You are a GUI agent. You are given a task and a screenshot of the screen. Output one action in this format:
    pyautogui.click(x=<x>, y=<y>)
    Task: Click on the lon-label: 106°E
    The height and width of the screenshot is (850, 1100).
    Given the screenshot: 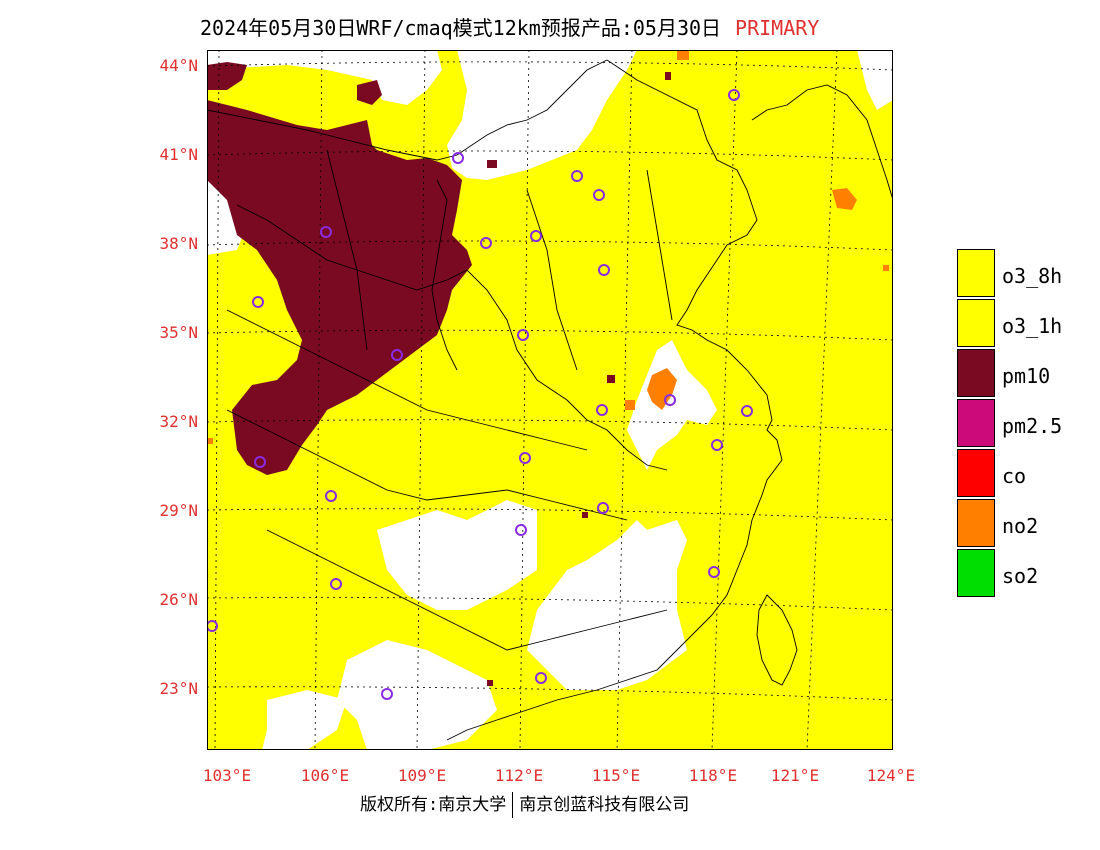 What is the action you would take?
    pyautogui.click(x=325, y=775)
    